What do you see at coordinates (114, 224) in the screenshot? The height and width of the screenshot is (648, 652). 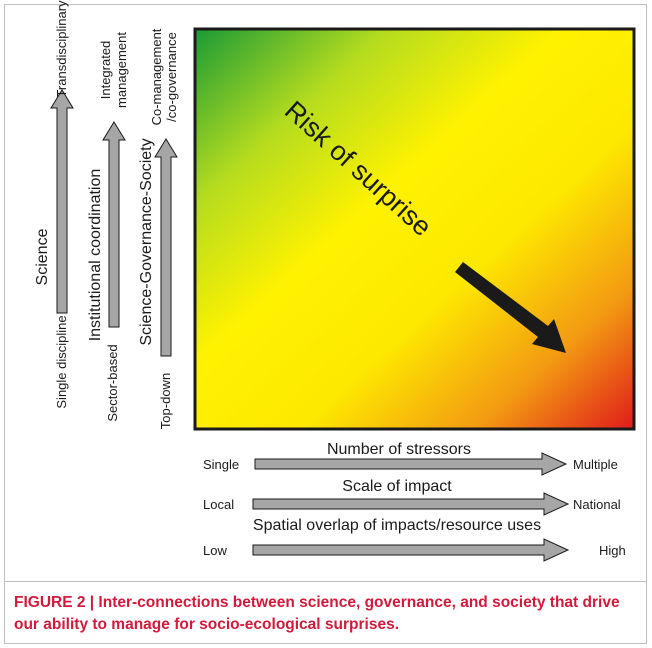 I see `institutional-arrow` at bounding box center [114, 224].